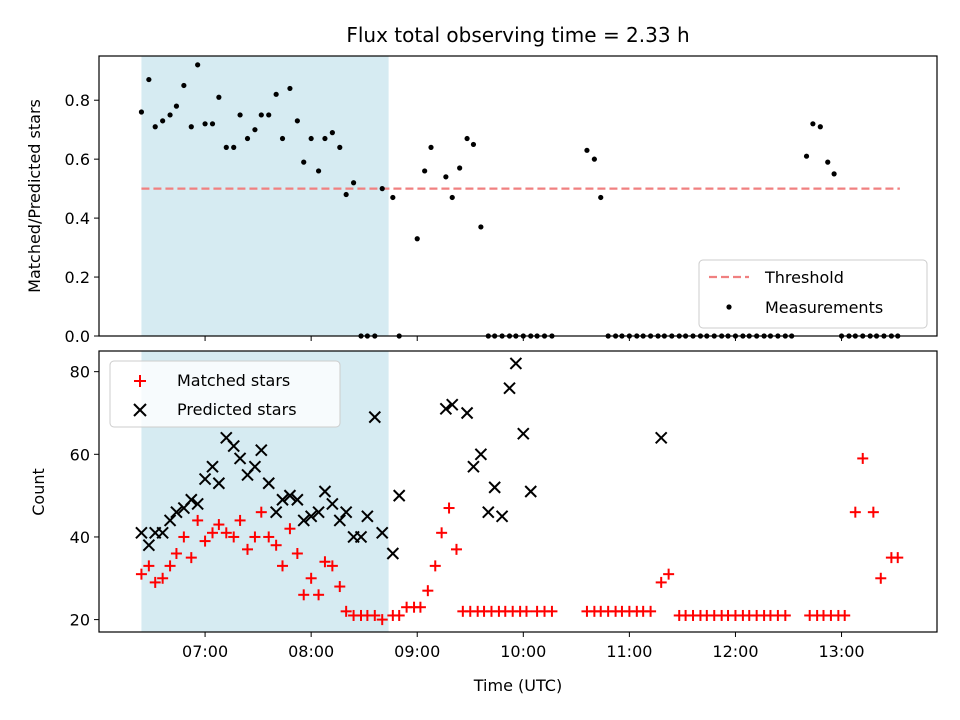 Image resolution: width=960 pixels, height=720 pixels. I want to click on bottom-y-axis-label: Count, so click(38, 492).